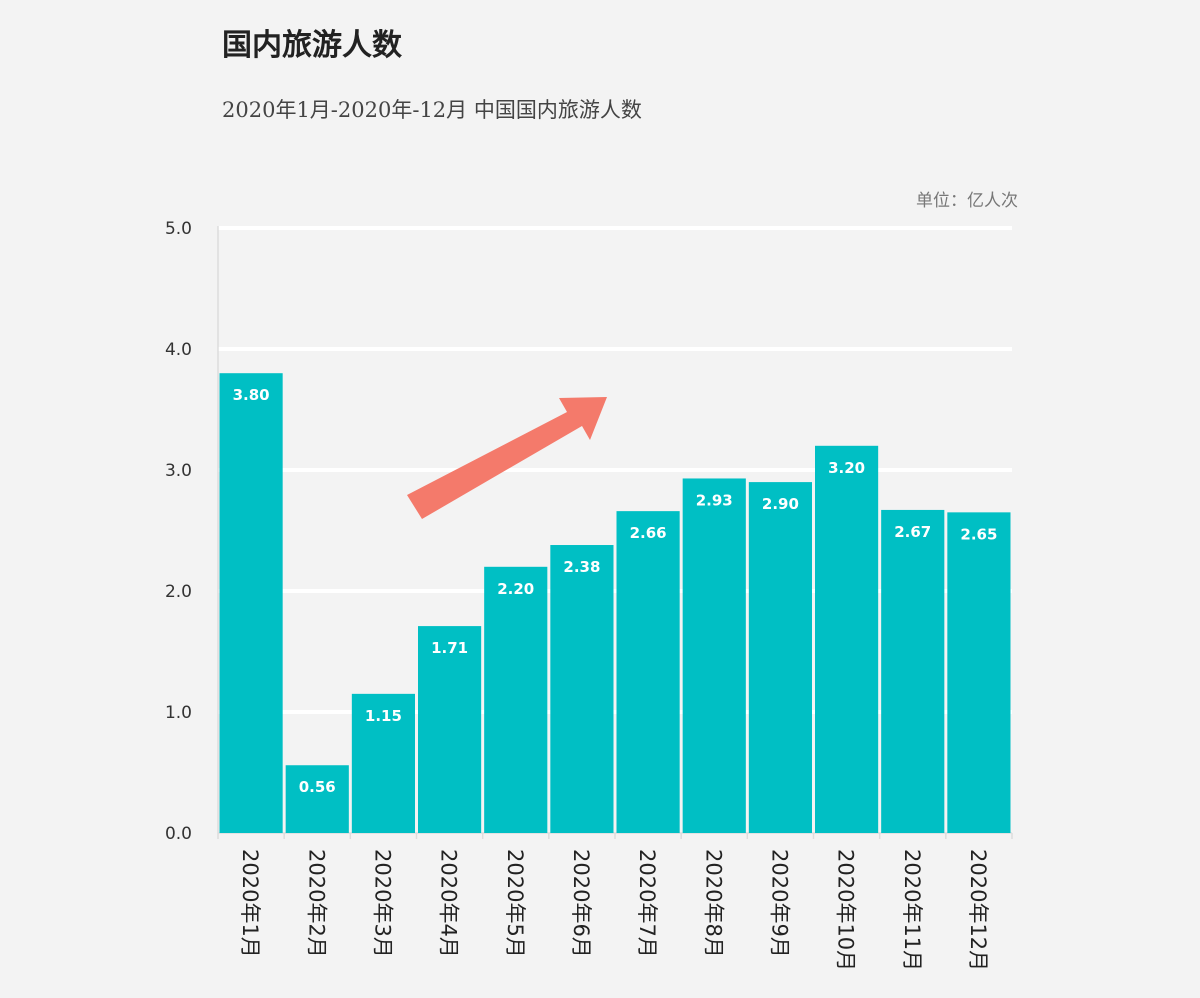 This screenshot has height=998, width=1200. I want to click on bar-value-label: 2.67, so click(912, 532).